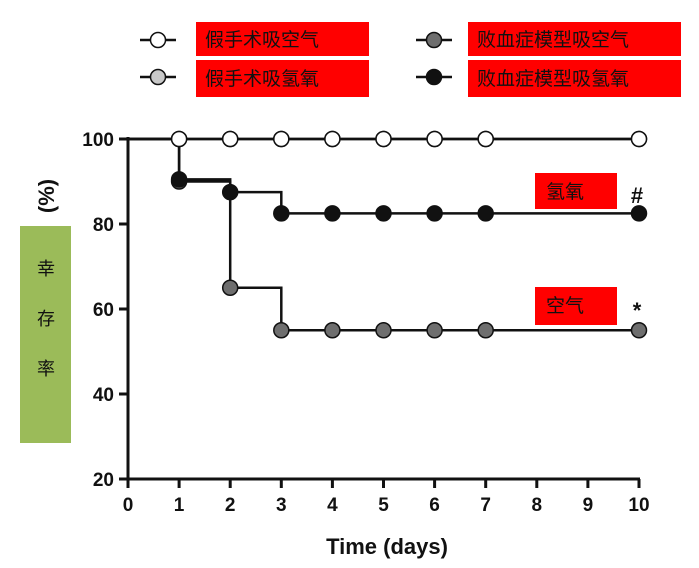 Image resolution: width=699 pixels, height=568 pixels. I want to click on legend-item-sepsis-h2o2: 败血症模型吸氢氧, so click(548, 78).